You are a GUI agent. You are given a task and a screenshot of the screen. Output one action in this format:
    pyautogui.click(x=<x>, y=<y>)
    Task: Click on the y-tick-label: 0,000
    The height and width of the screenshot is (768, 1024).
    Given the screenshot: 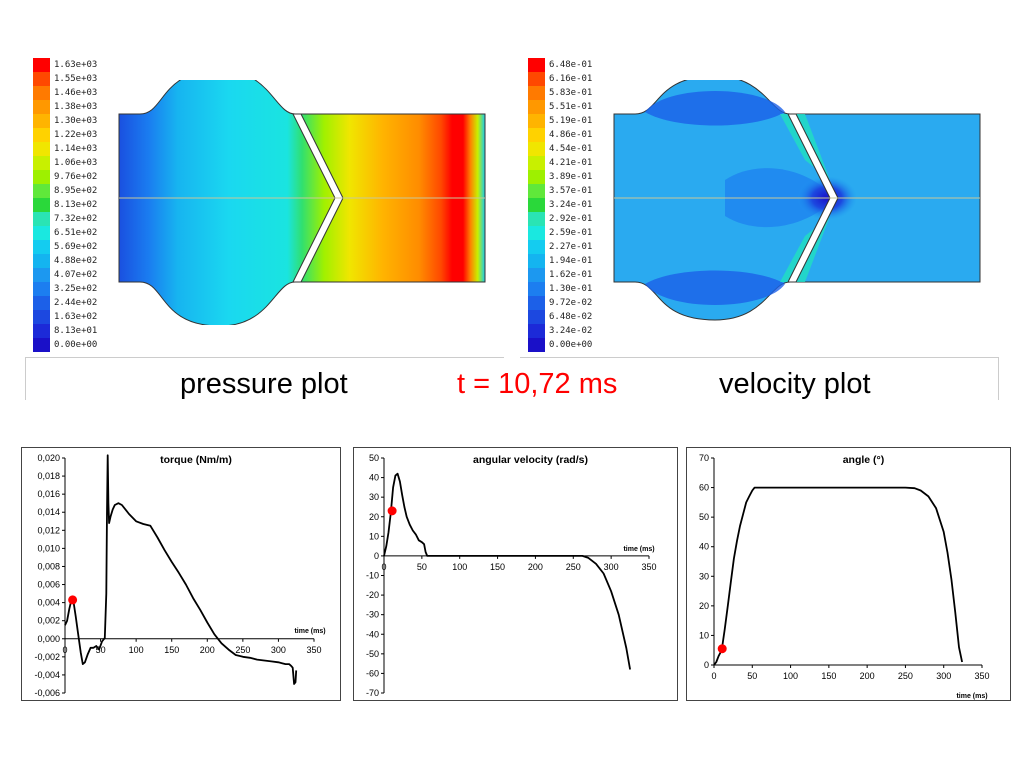 What is the action you would take?
    pyautogui.click(x=48, y=639)
    